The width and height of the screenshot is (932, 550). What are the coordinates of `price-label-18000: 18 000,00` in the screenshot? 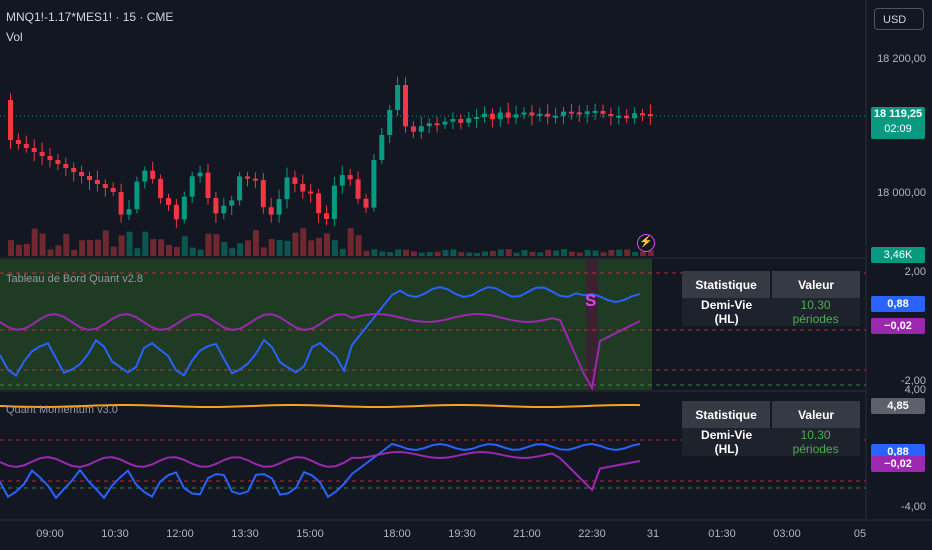 It's located at (901, 193).